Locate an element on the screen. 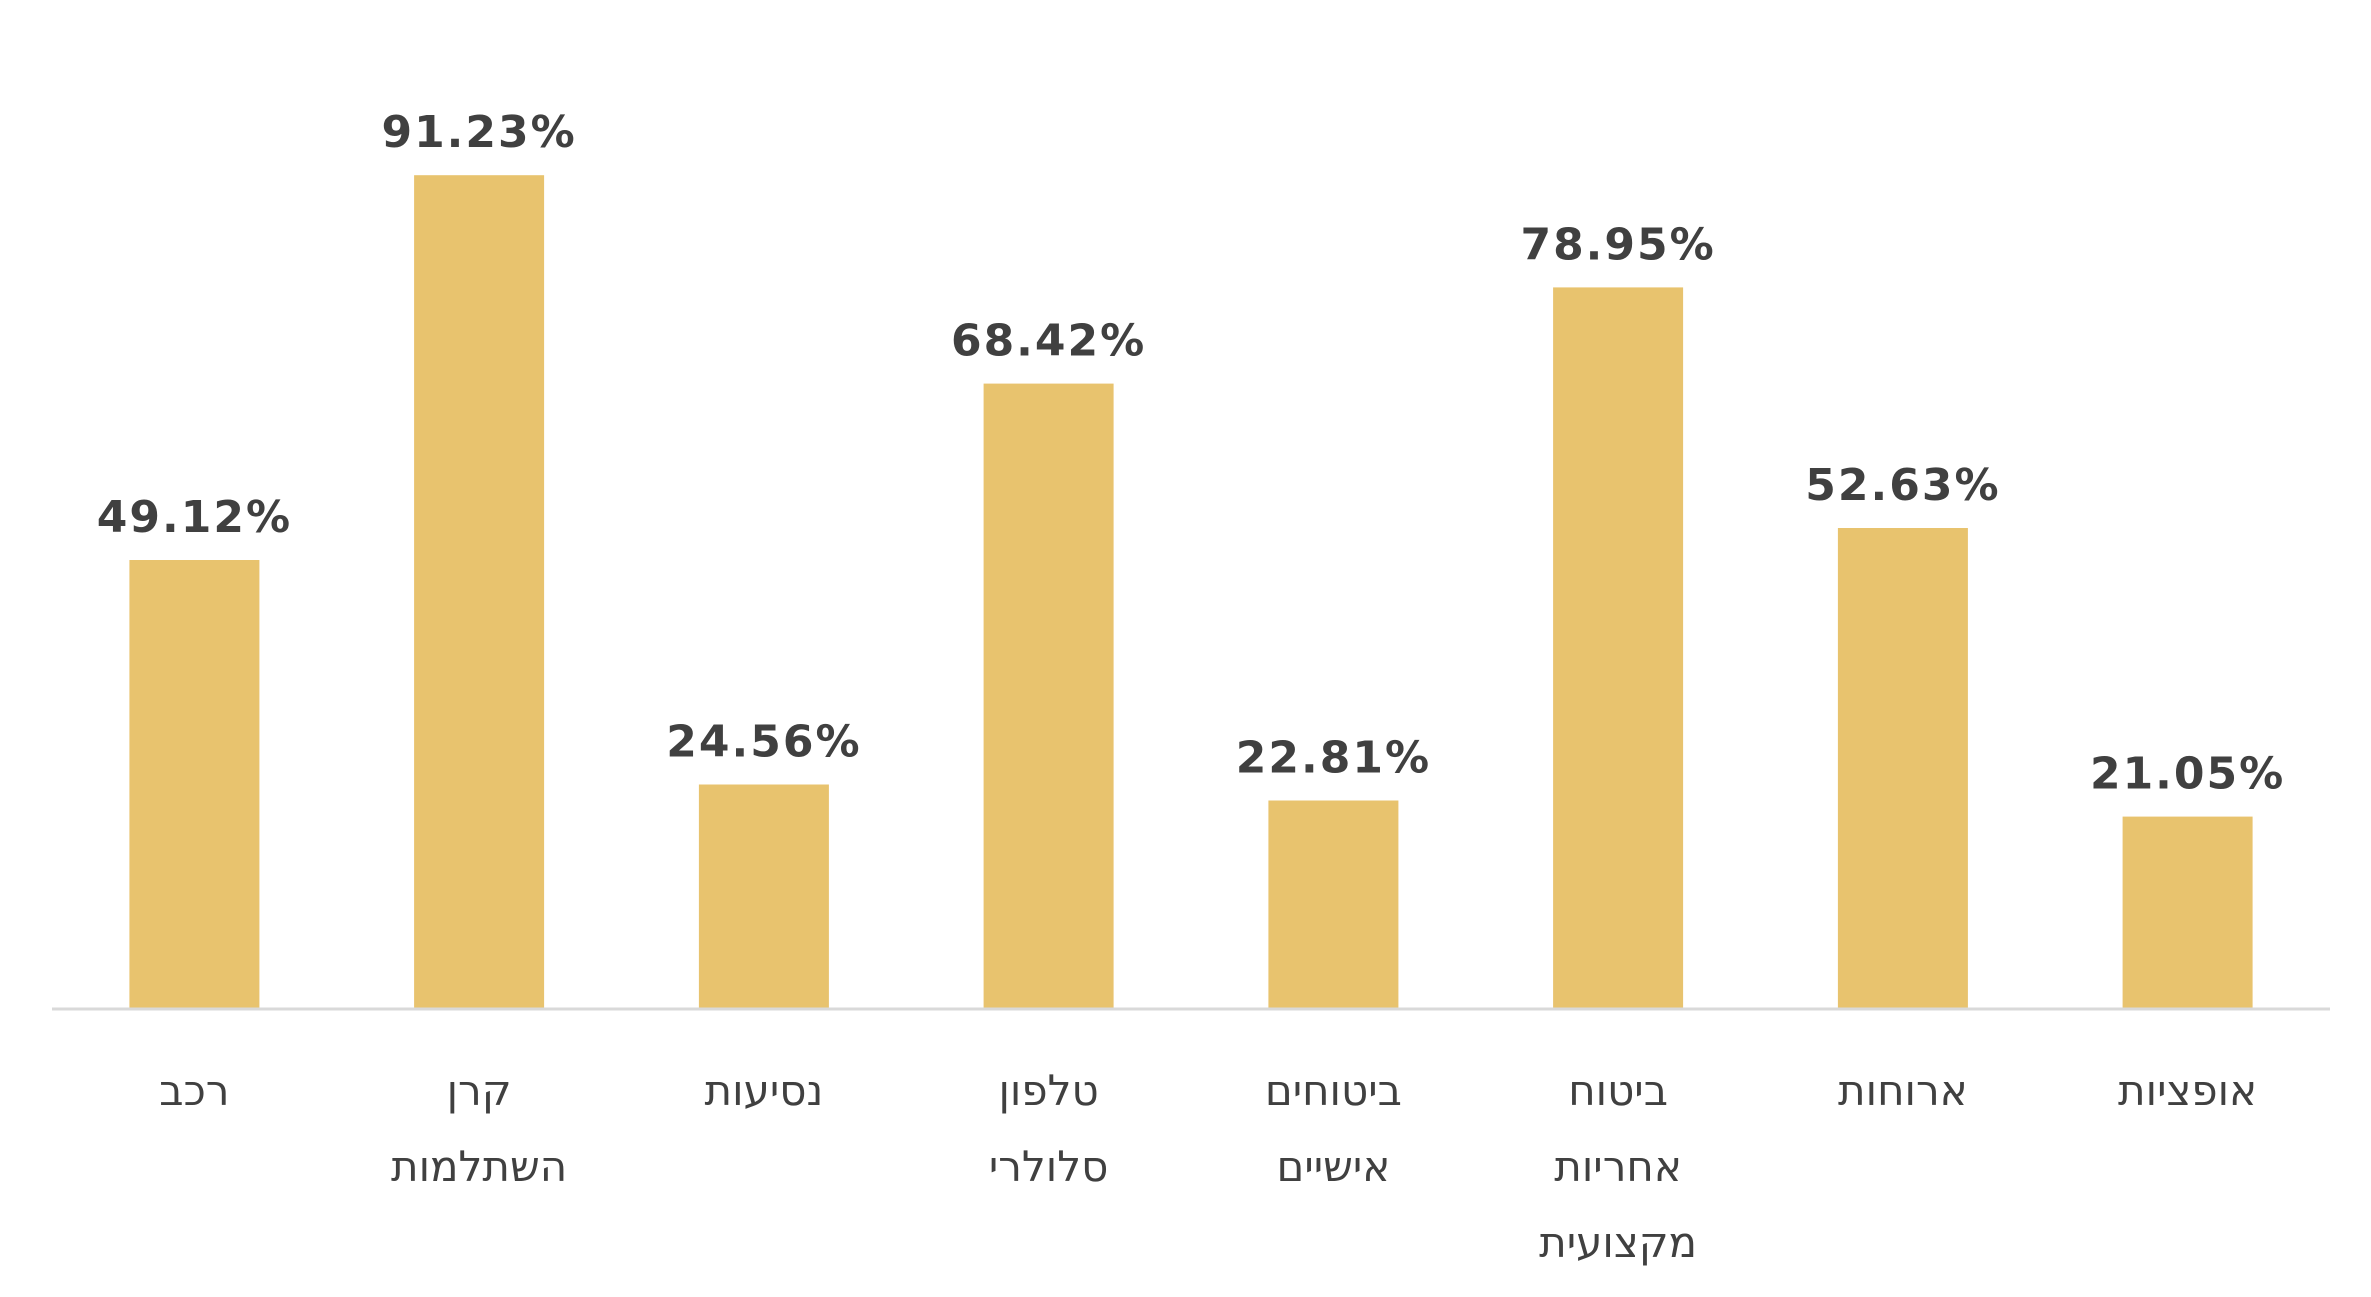 The height and width of the screenshot is (1297, 2371). category-label: ביטוח is located at coordinates (1618, 1090).